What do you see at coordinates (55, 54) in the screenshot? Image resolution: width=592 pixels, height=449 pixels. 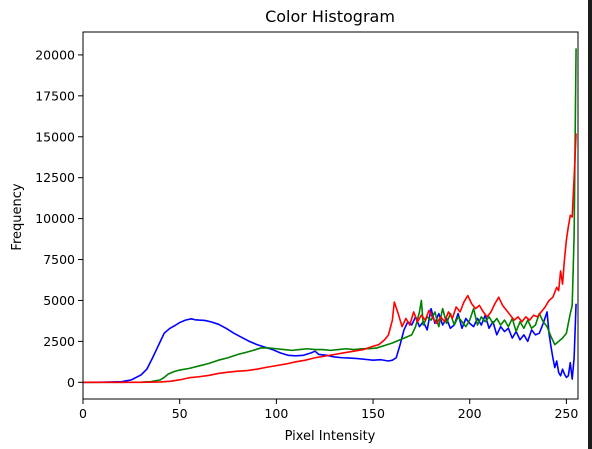 I see `y-tick-label: 20000` at bounding box center [55, 54].